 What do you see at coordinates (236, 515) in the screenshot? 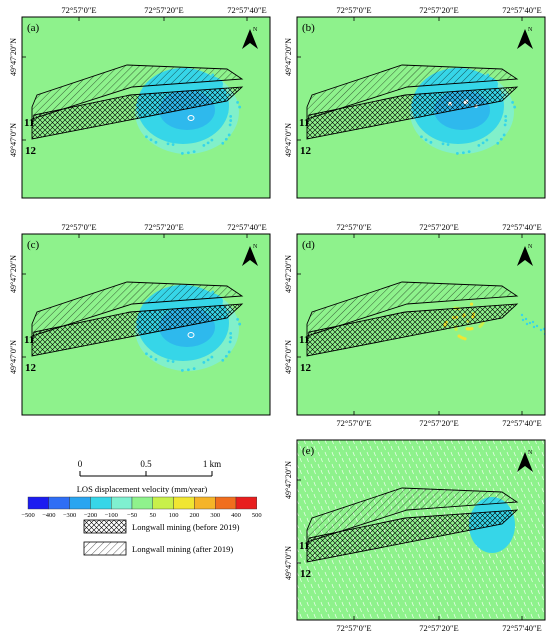
I see `colorbar-tick-label: 400` at bounding box center [236, 515].